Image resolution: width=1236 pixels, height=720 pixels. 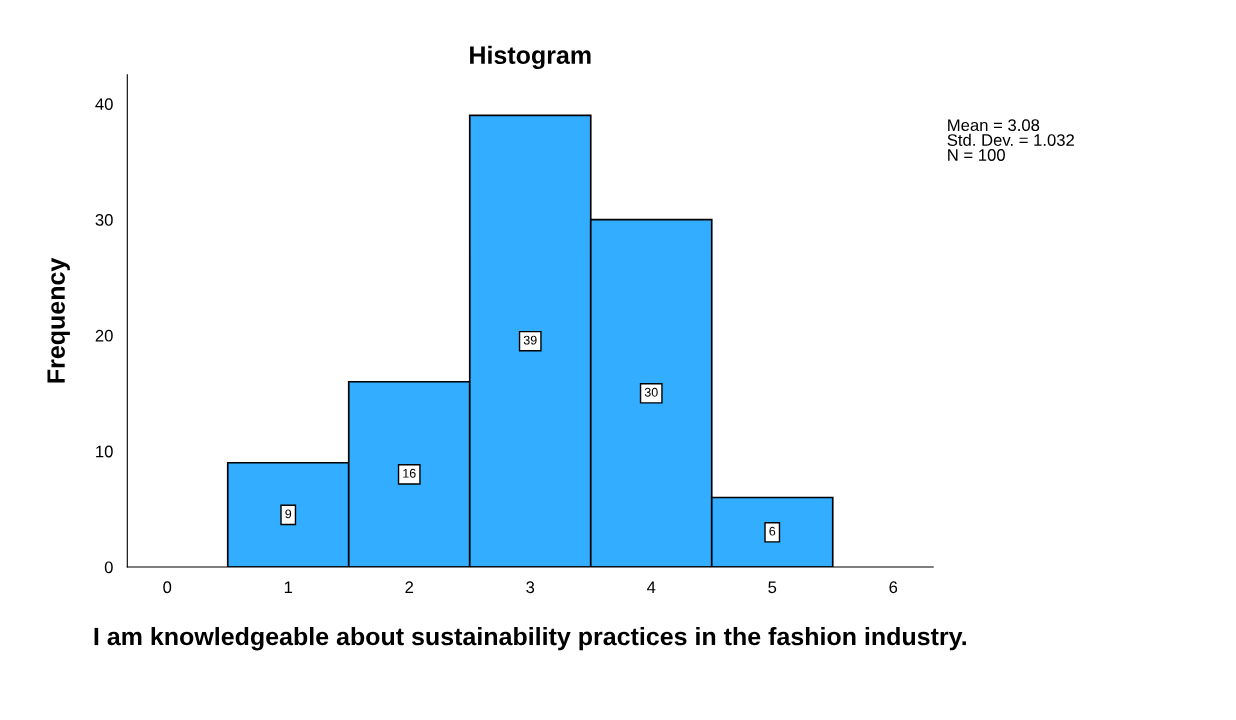 What do you see at coordinates (104, 451) in the screenshot?
I see `y-tick-label: 10` at bounding box center [104, 451].